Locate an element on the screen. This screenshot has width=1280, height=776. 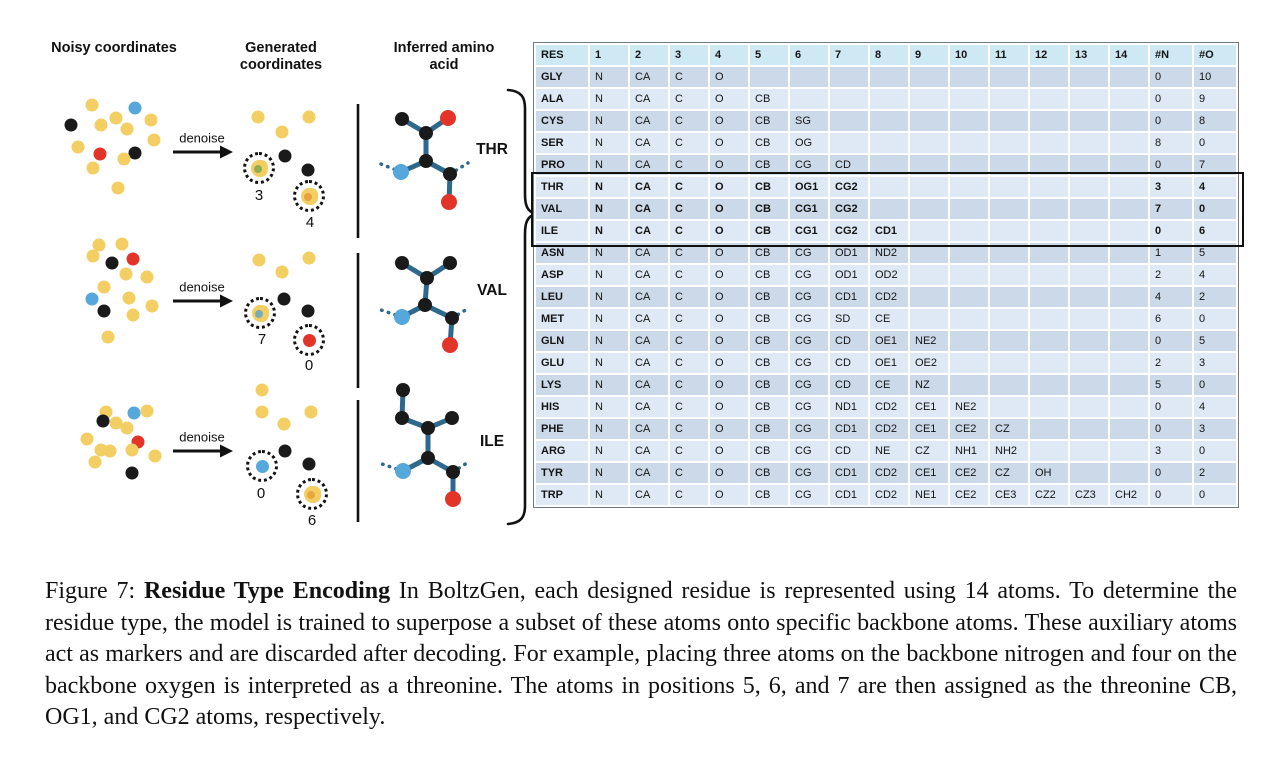
table-row: PHE N CA C O CB CG CD1 CD2 CE1 CE2 CZ 0 3 is located at coordinates (886, 429).